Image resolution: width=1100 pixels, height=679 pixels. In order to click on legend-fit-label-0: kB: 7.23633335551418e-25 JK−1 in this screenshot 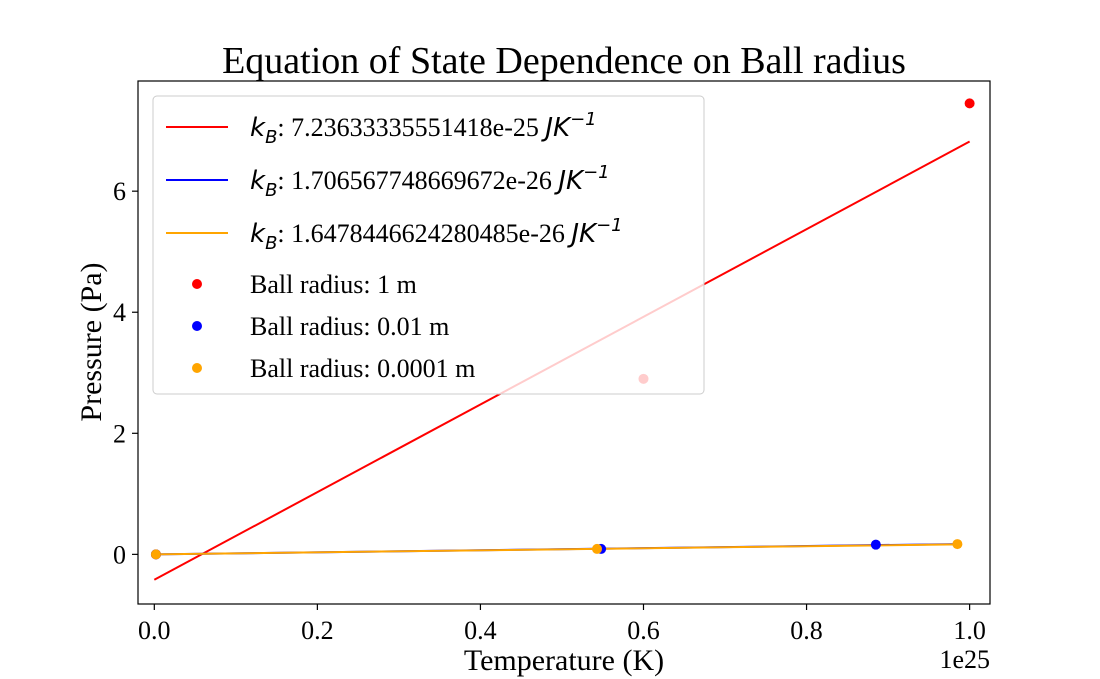, I will do `click(423, 128)`.